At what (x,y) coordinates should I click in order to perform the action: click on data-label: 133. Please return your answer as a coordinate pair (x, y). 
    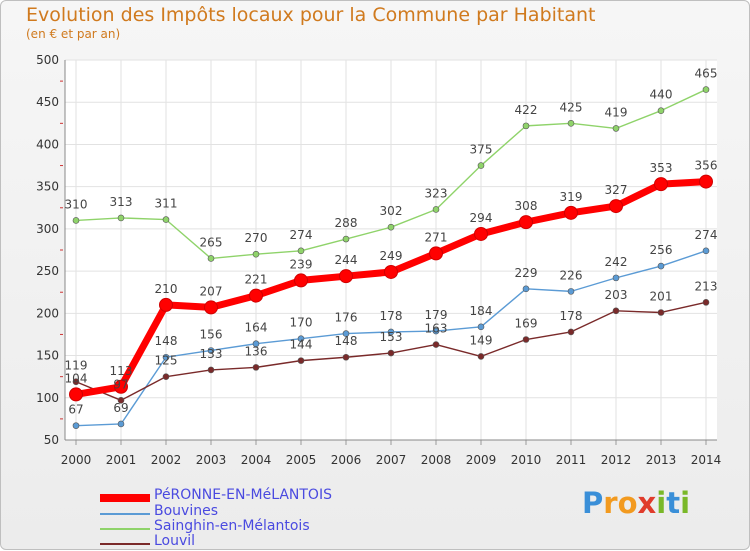
    Looking at the image, I should click on (211, 354).